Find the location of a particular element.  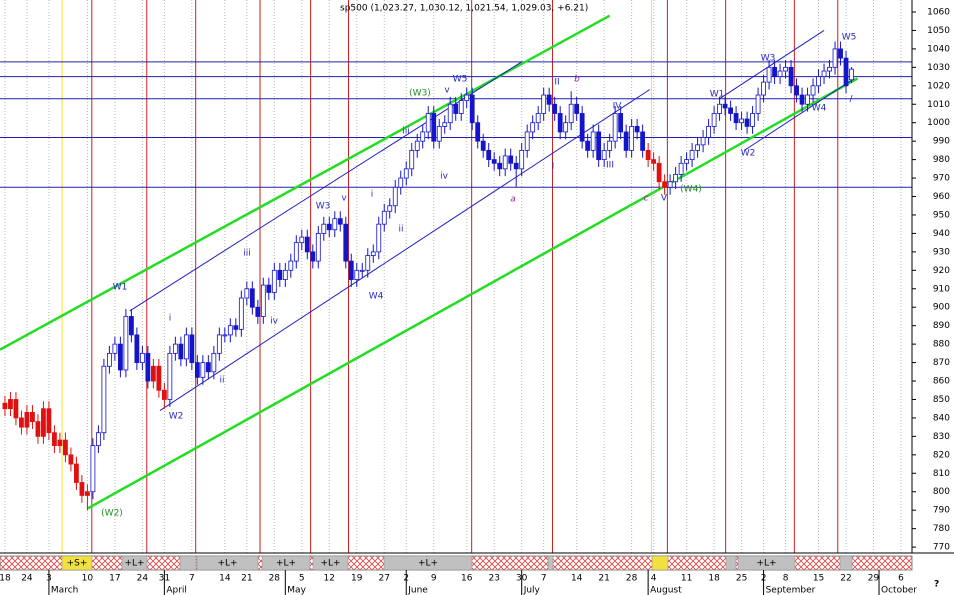

x-tick-label: 14 is located at coordinates (577, 579).